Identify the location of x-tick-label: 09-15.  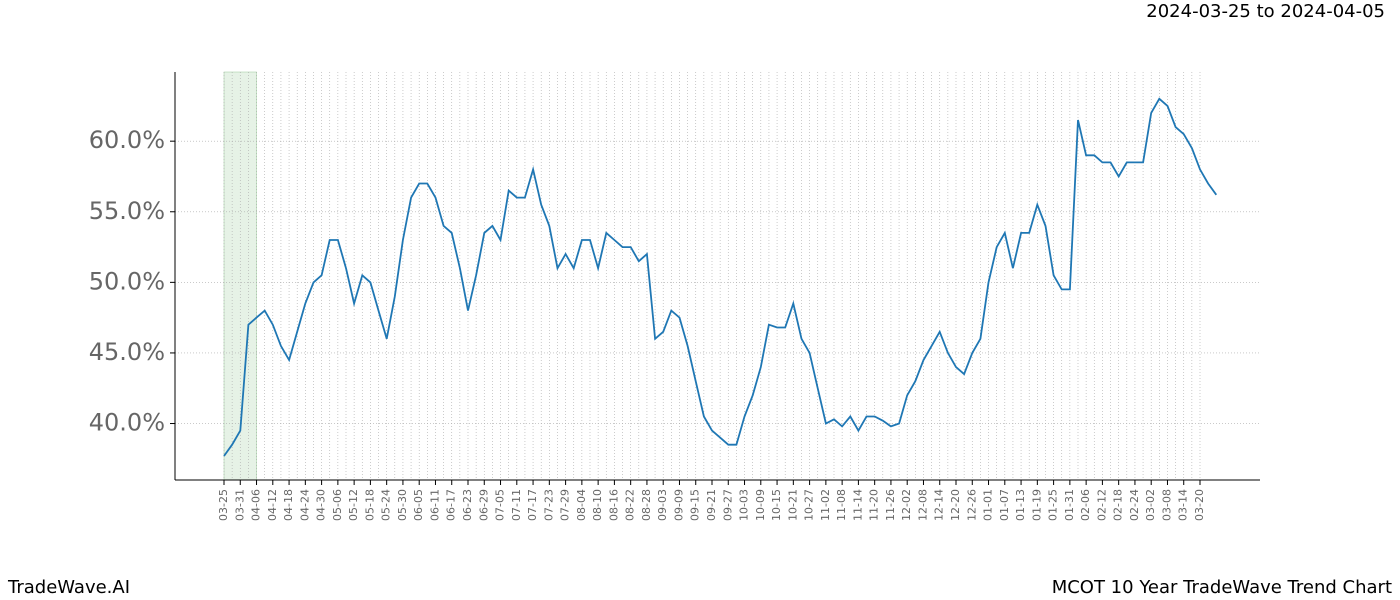
(695, 505).